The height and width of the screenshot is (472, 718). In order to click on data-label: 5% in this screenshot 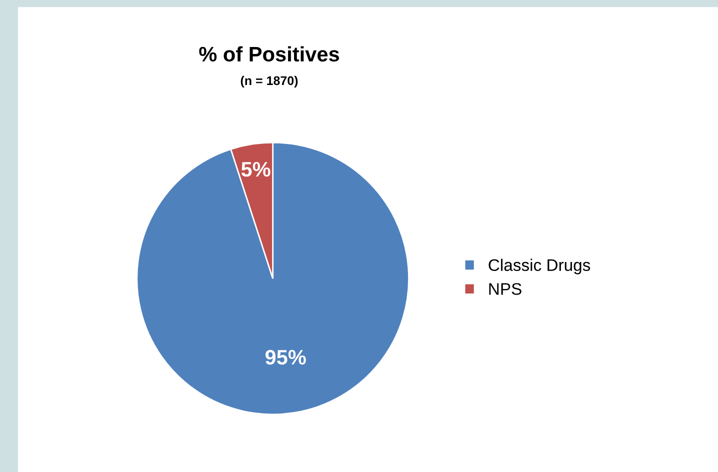, I will do `click(255, 169)`.